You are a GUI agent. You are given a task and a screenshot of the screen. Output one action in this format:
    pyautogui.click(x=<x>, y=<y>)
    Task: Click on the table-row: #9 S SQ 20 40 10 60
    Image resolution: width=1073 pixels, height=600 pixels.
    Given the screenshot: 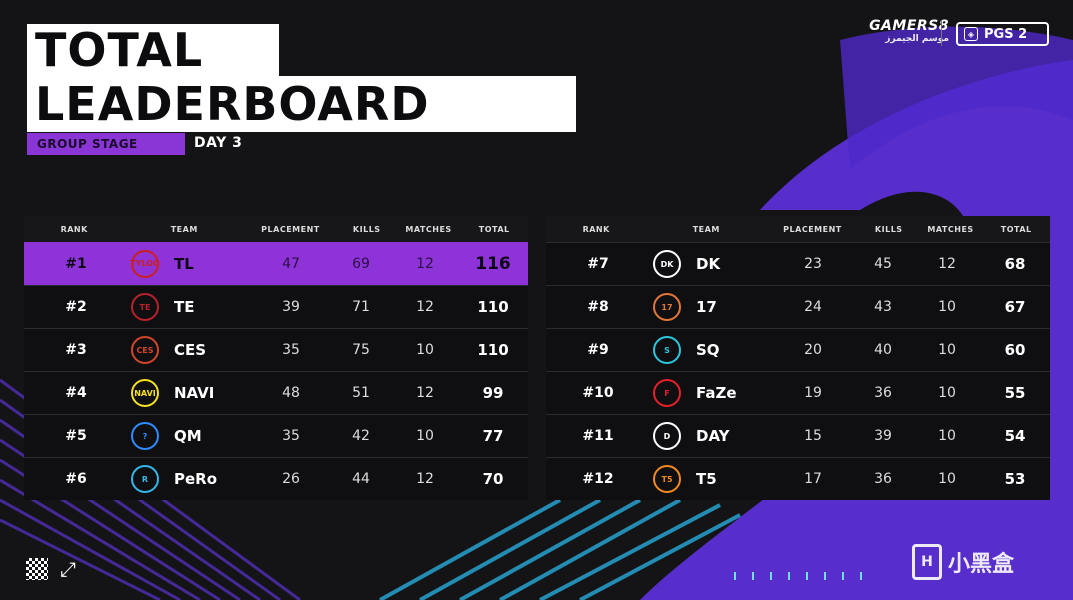 What is the action you would take?
    pyautogui.click(x=798, y=349)
    